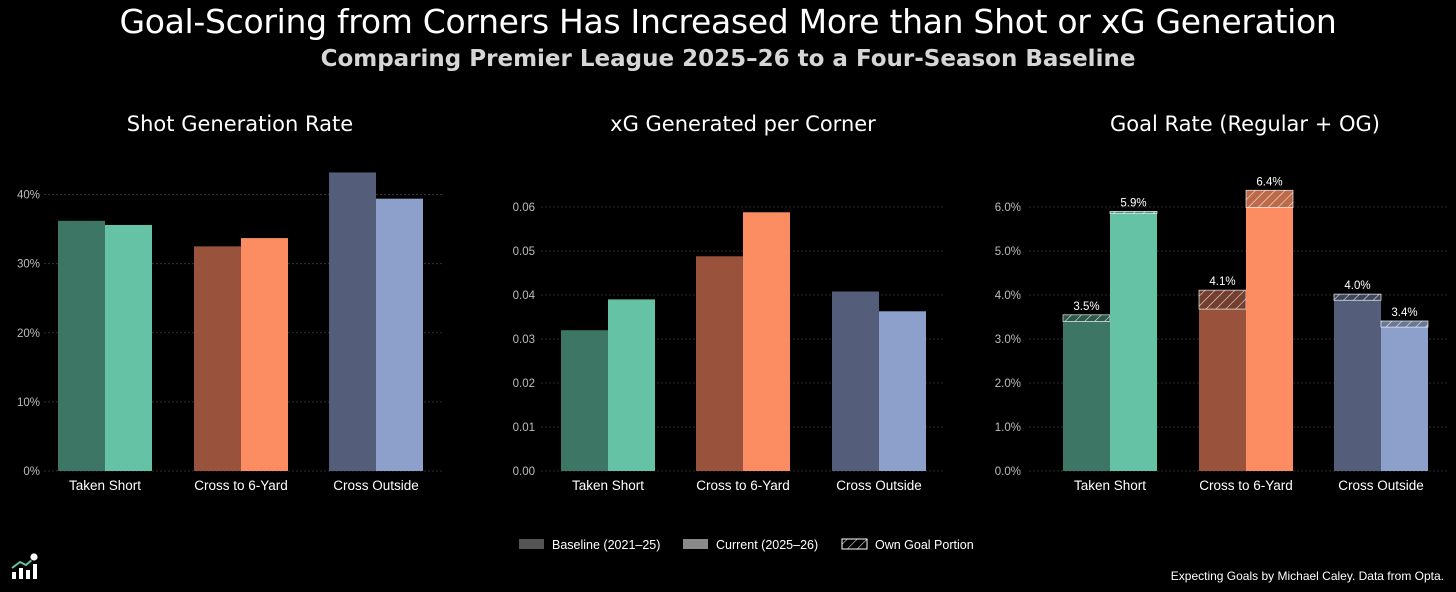 The width and height of the screenshot is (1456, 592). Describe the element at coordinates (1008, 252) in the screenshot. I see `y-tick-label: 5.0%` at that location.